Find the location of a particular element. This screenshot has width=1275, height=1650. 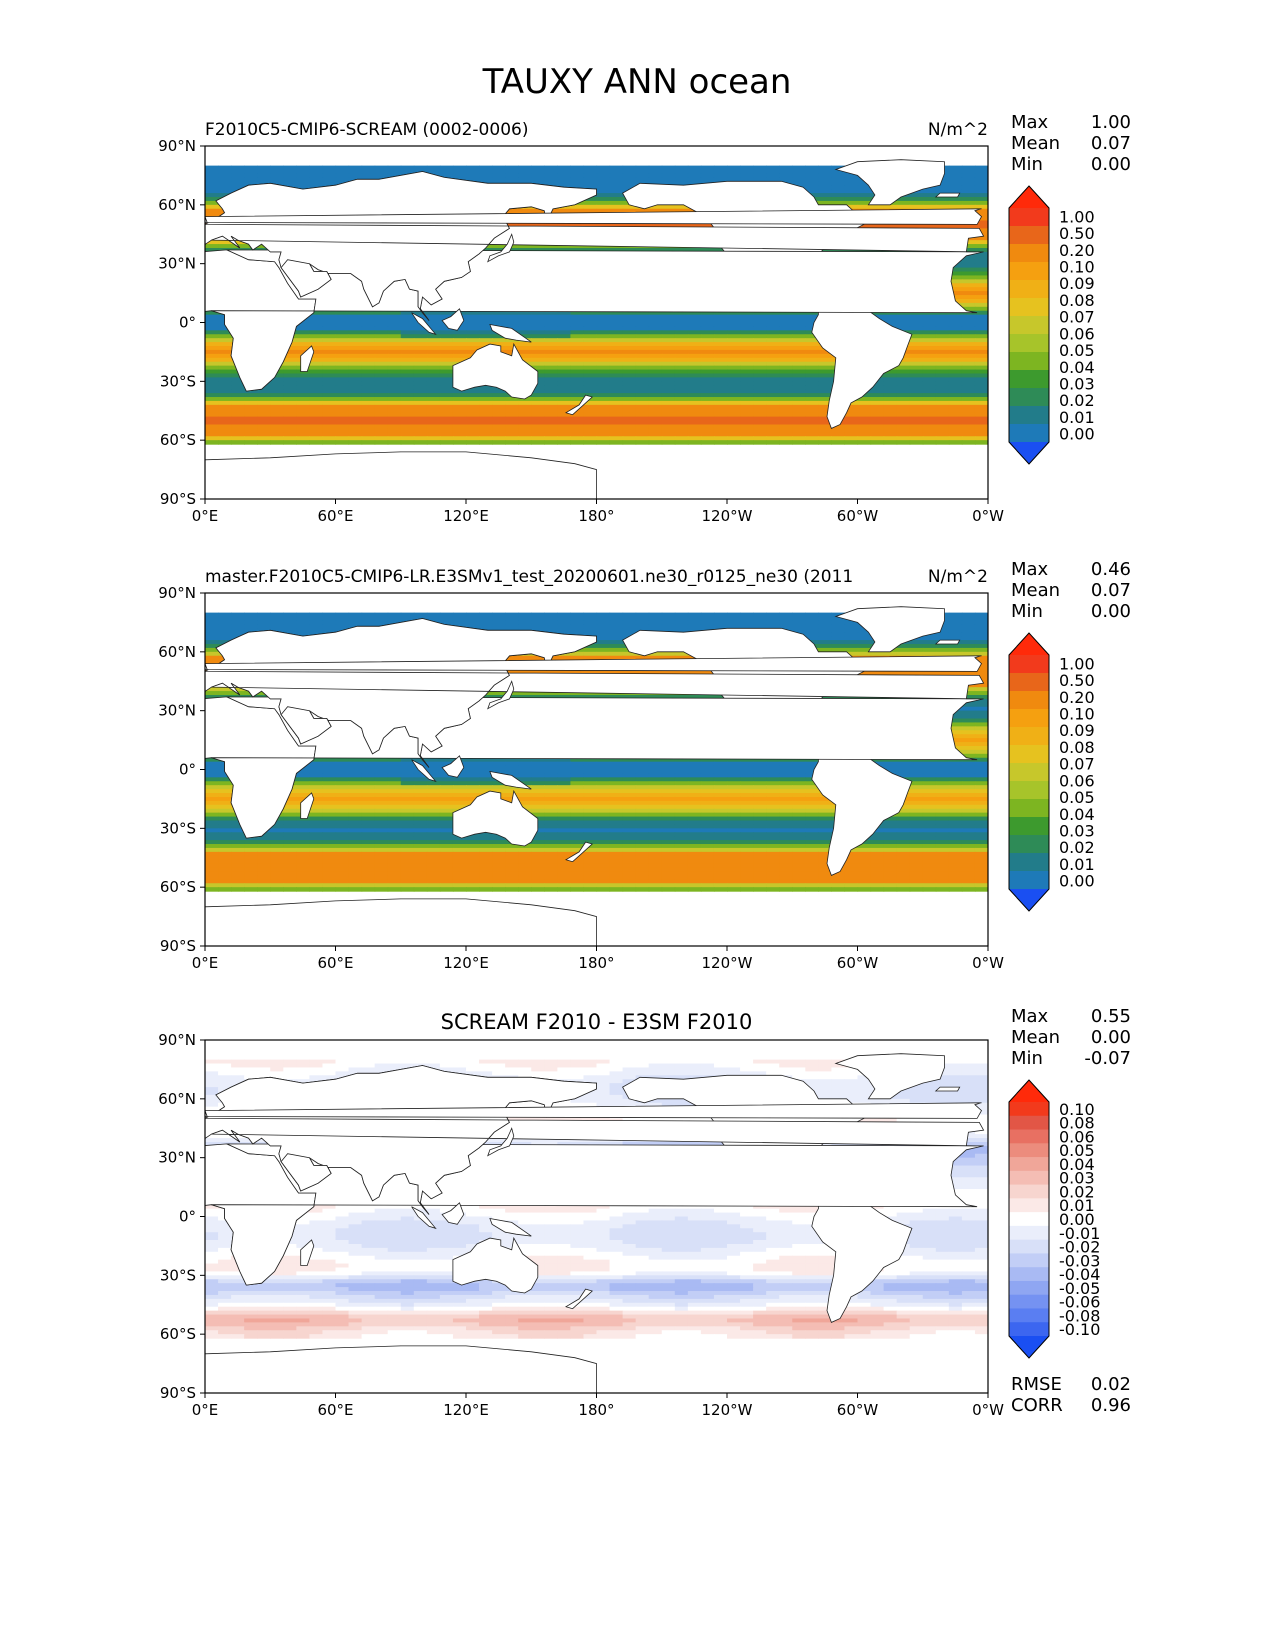

stat-value-min: 0.00 is located at coordinates (1111, 611).